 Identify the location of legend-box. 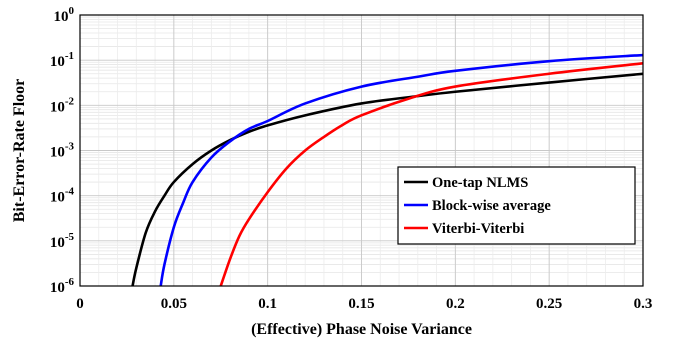
(516, 205).